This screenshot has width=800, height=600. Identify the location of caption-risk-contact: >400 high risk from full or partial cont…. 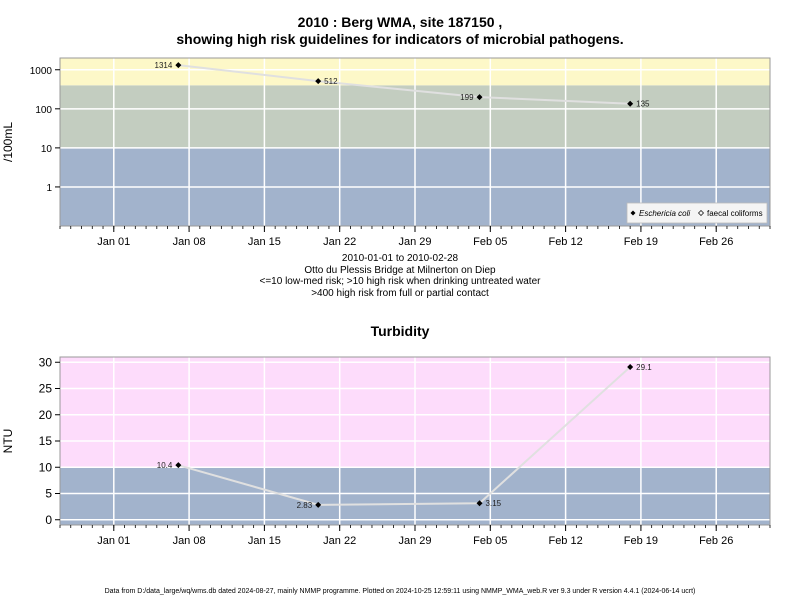
(400, 293).